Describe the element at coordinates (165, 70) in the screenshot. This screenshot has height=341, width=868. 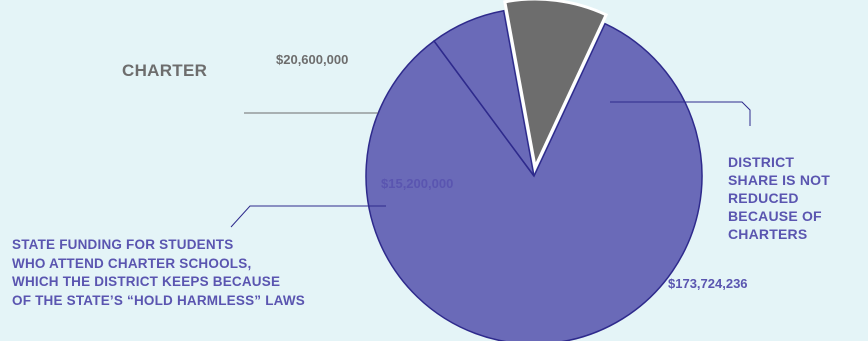
I see `category-label-charter: CHARTER` at that location.